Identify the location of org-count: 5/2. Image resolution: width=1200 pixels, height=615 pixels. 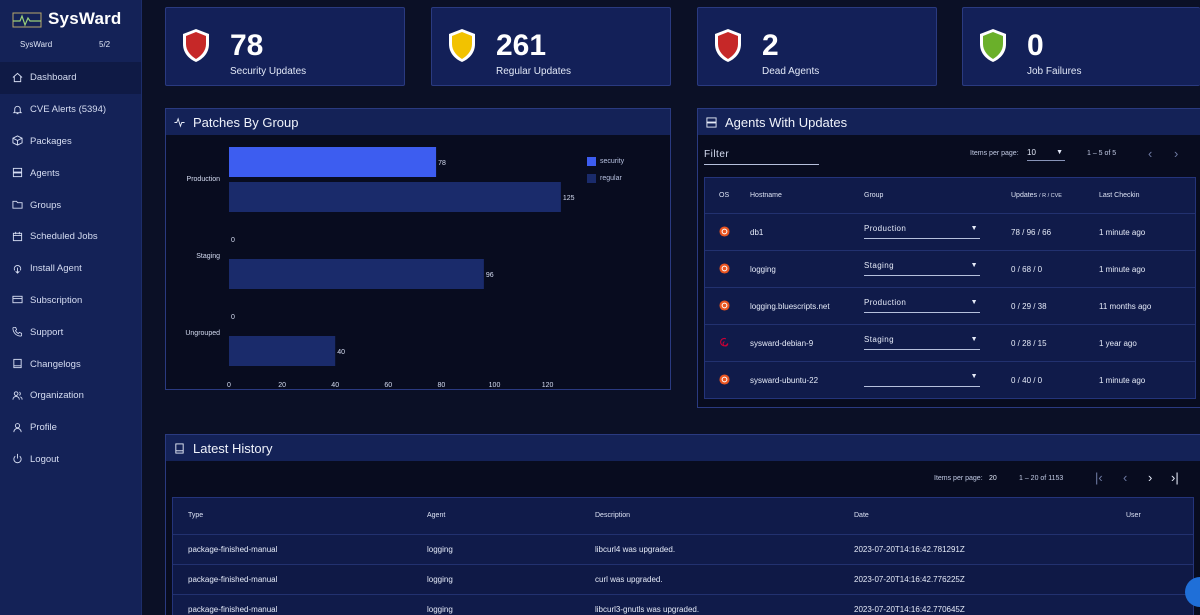
(105, 44).